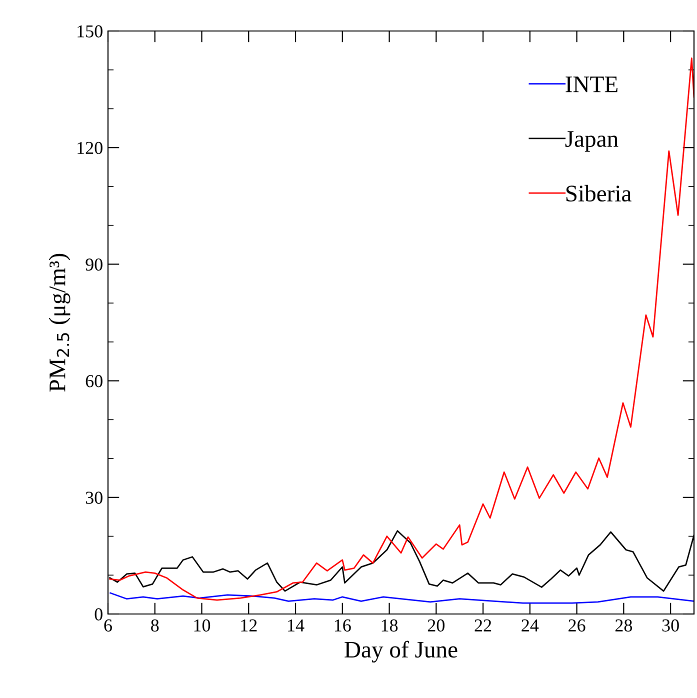 This screenshot has height=698, width=697. Describe the element at coordinates (577, 625) in the screenshot. I see `x-tick-label: 26` at that location.